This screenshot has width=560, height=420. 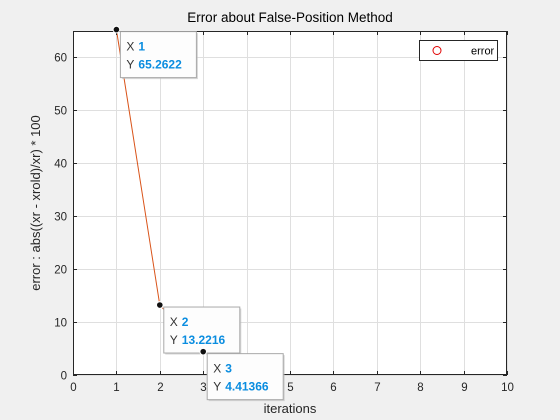 I want to click on y-tick-labels: 0 10 20 30 40 50 60, so click(x=60, y=218).